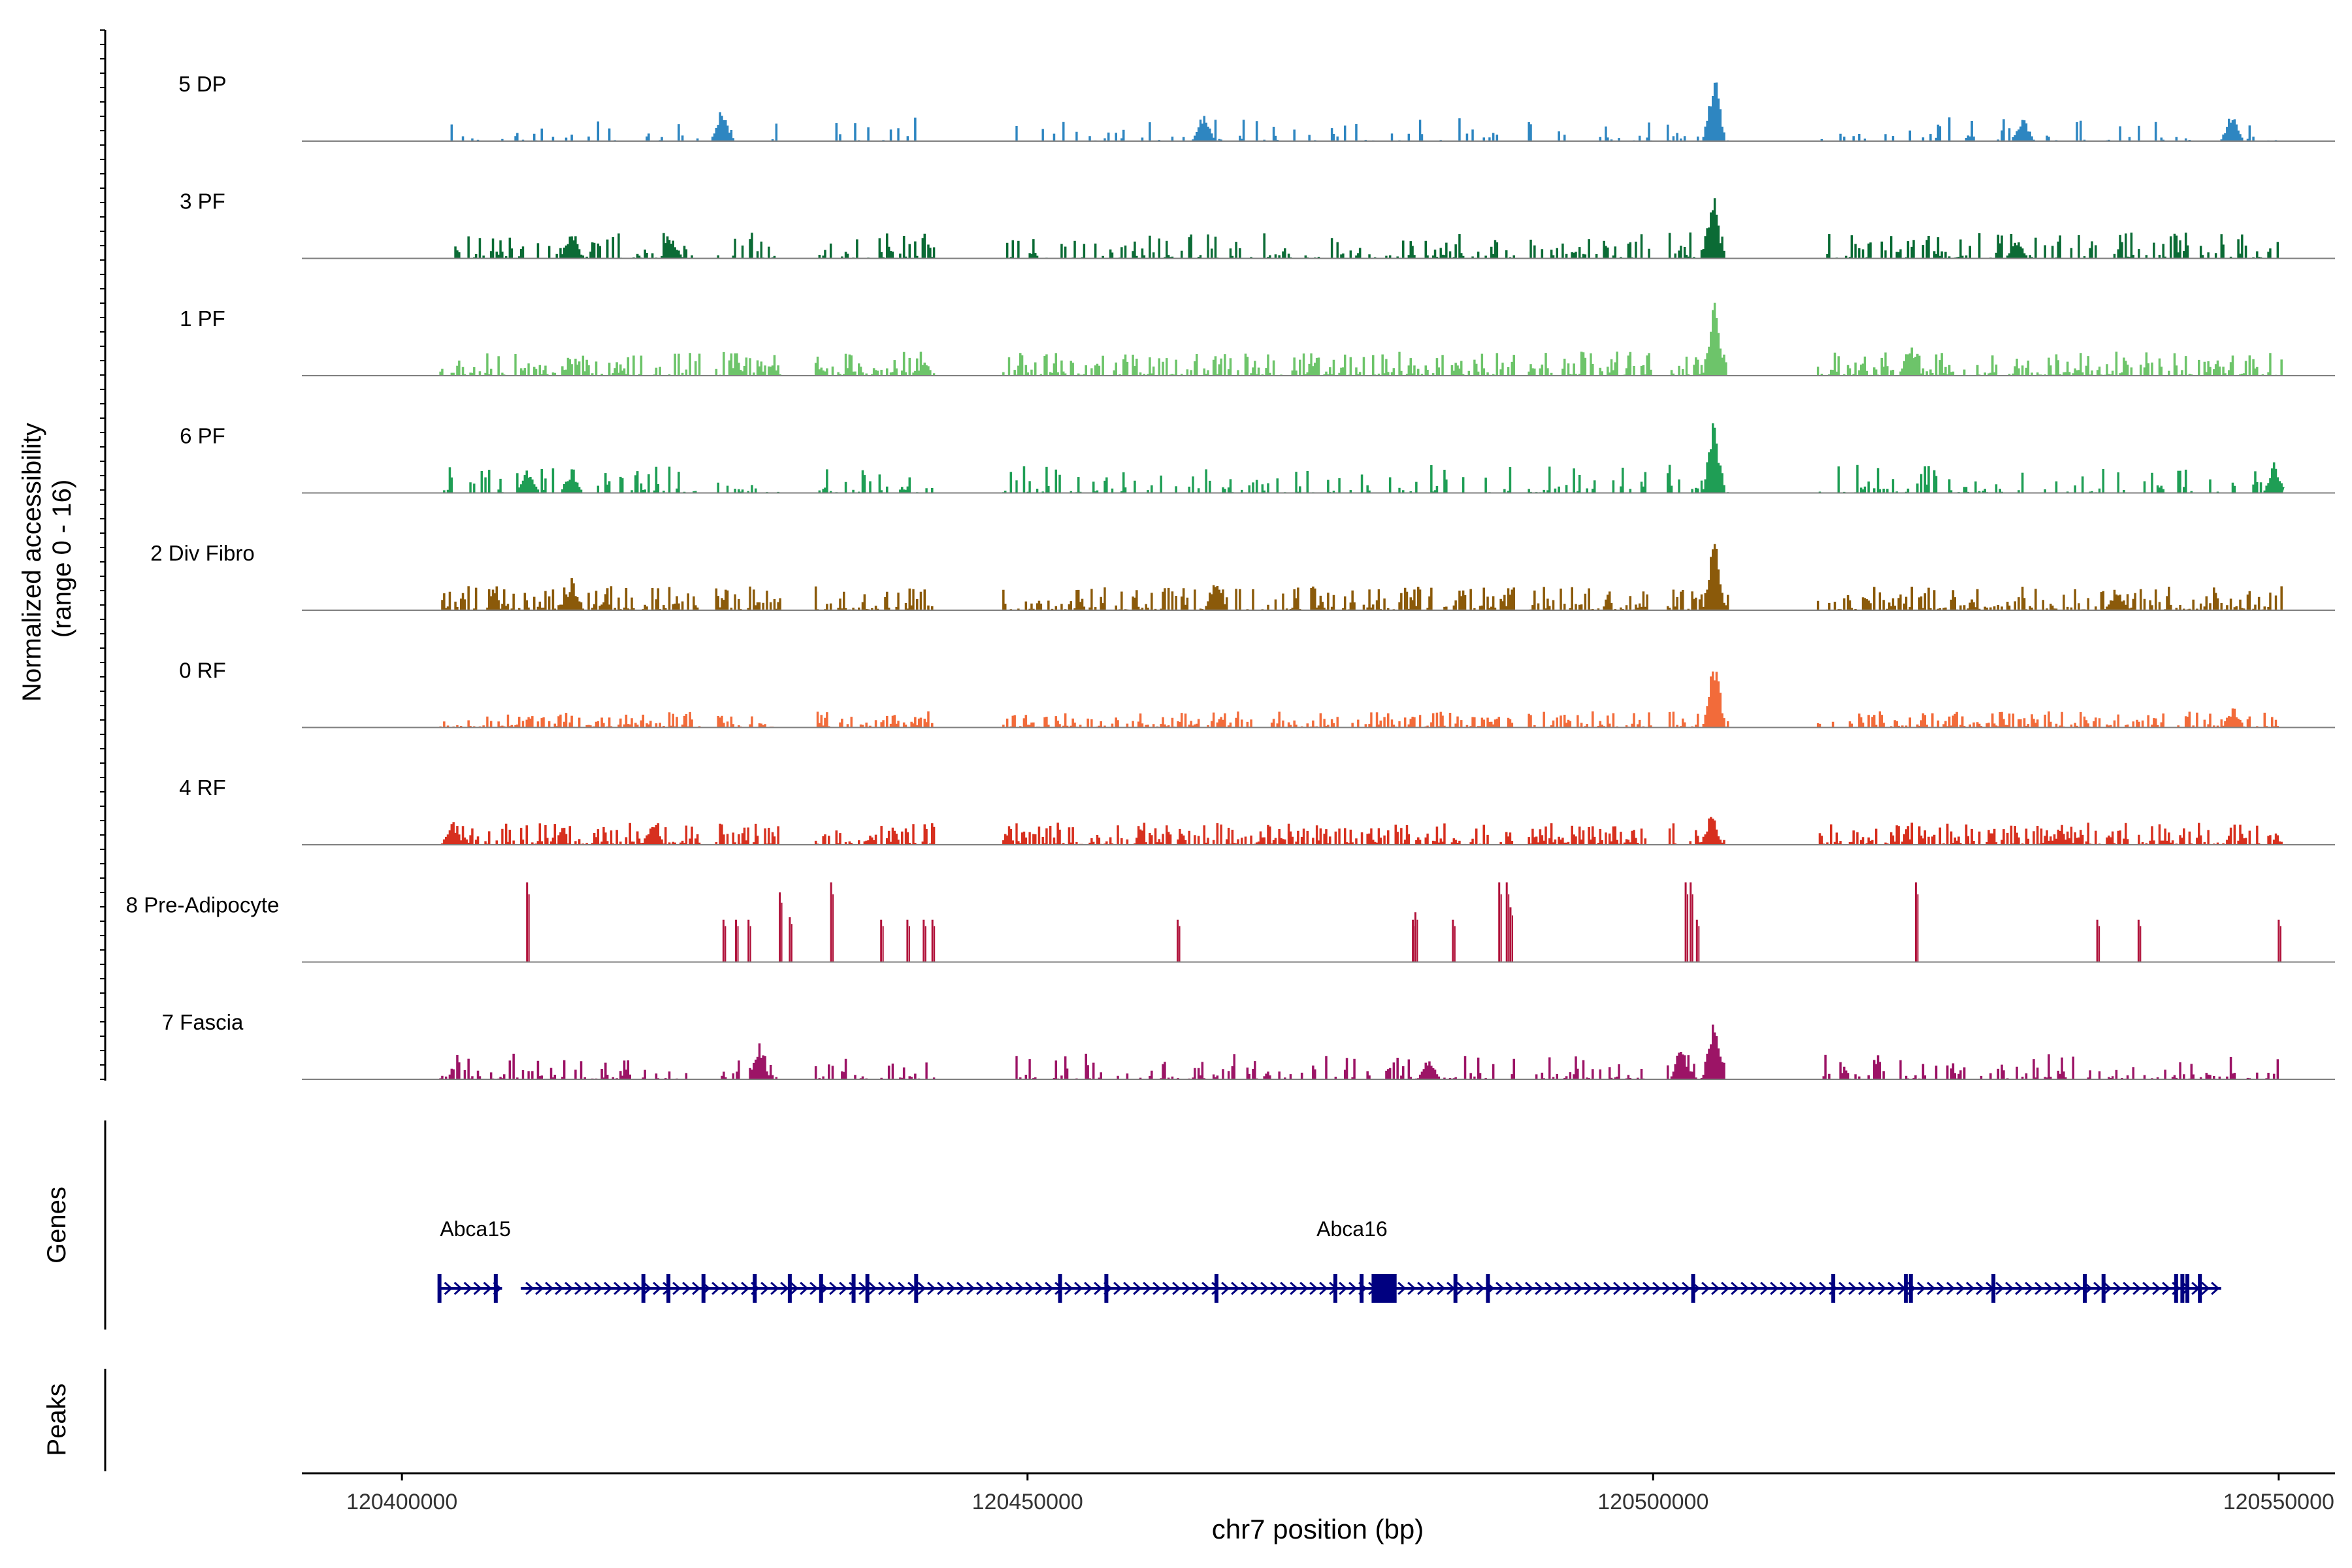 The height and width of the screenshot is (1568, 2352). Describe the element at coordinates (202, 788) in the screenshot. I see `track-label: 4 RF` at that location.